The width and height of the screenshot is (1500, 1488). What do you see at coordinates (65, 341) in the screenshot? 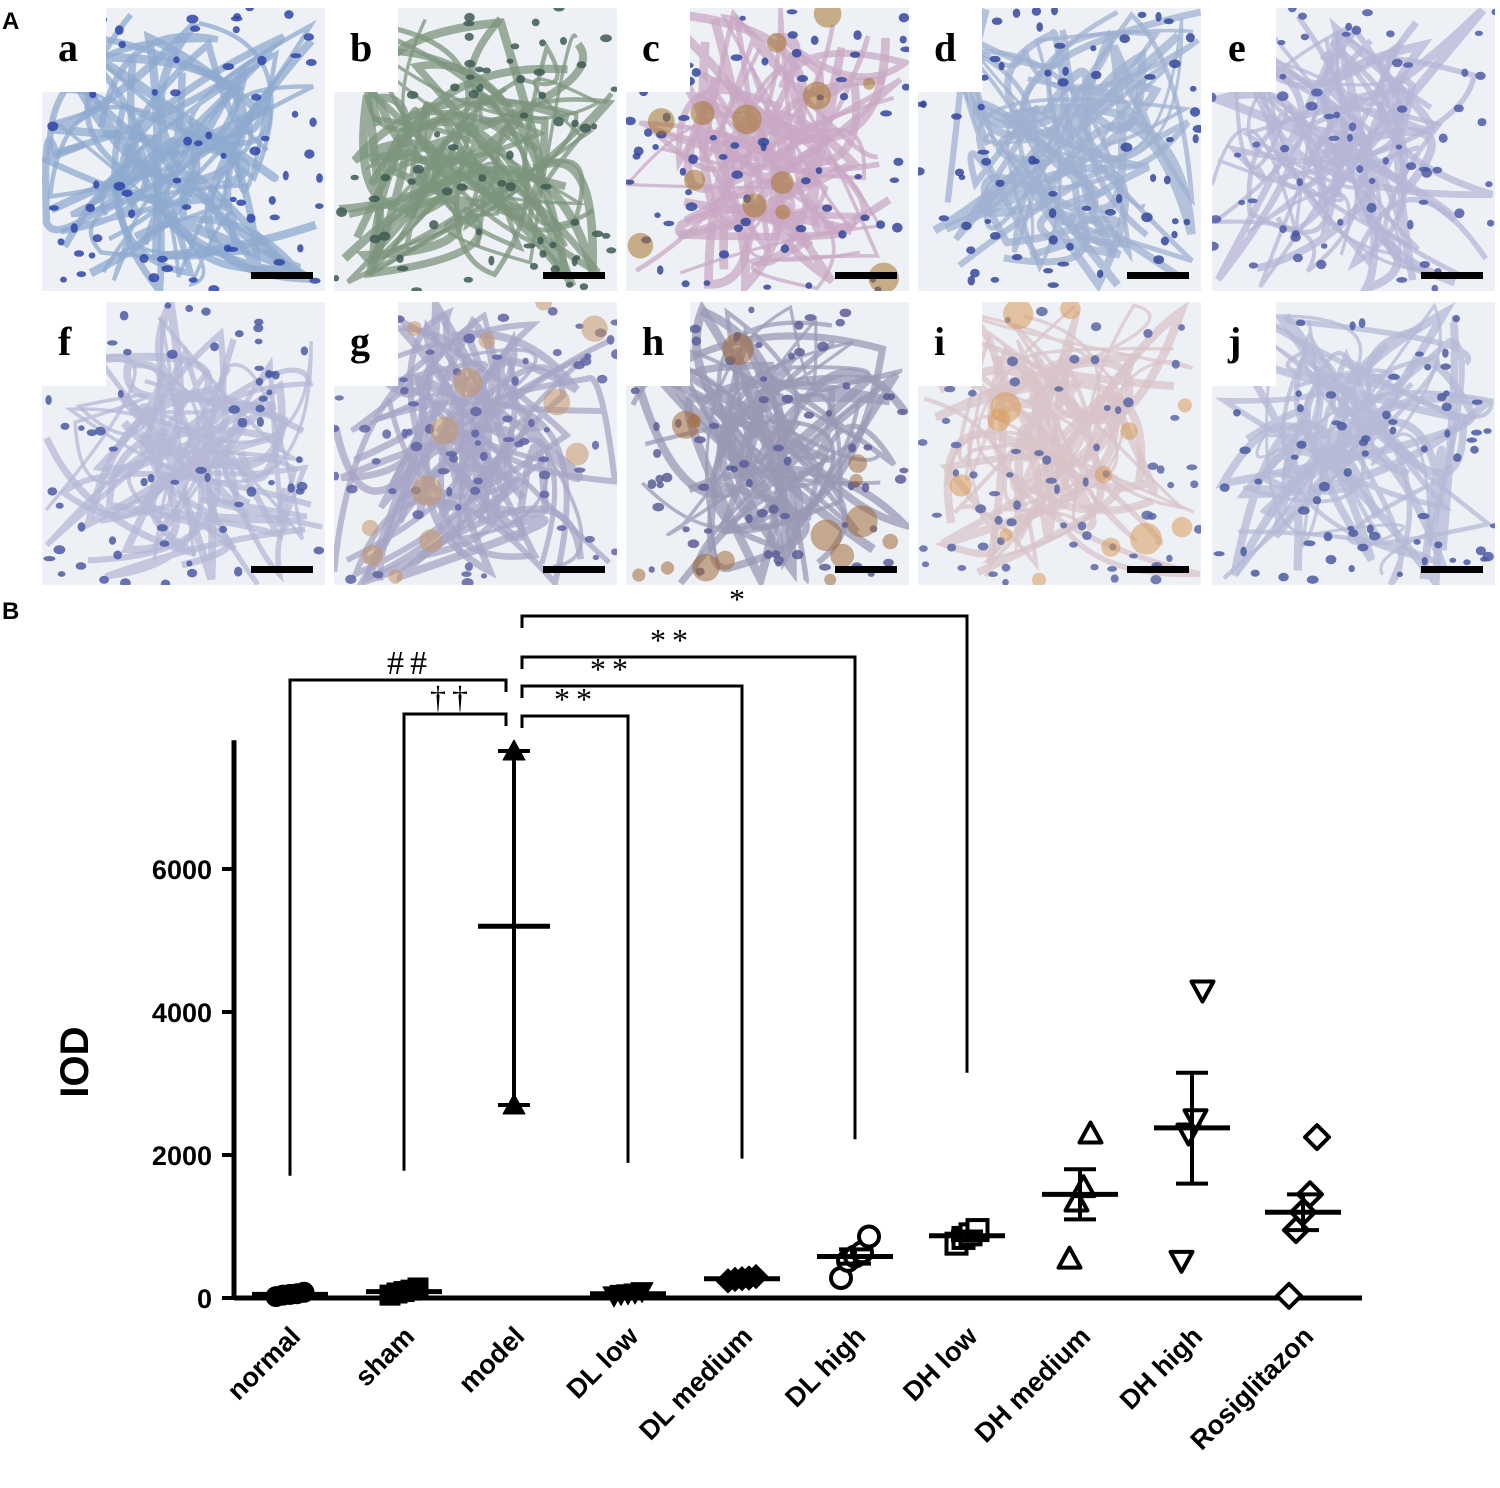
I see `micrograph-label: f` at bounding box center [65, 341].